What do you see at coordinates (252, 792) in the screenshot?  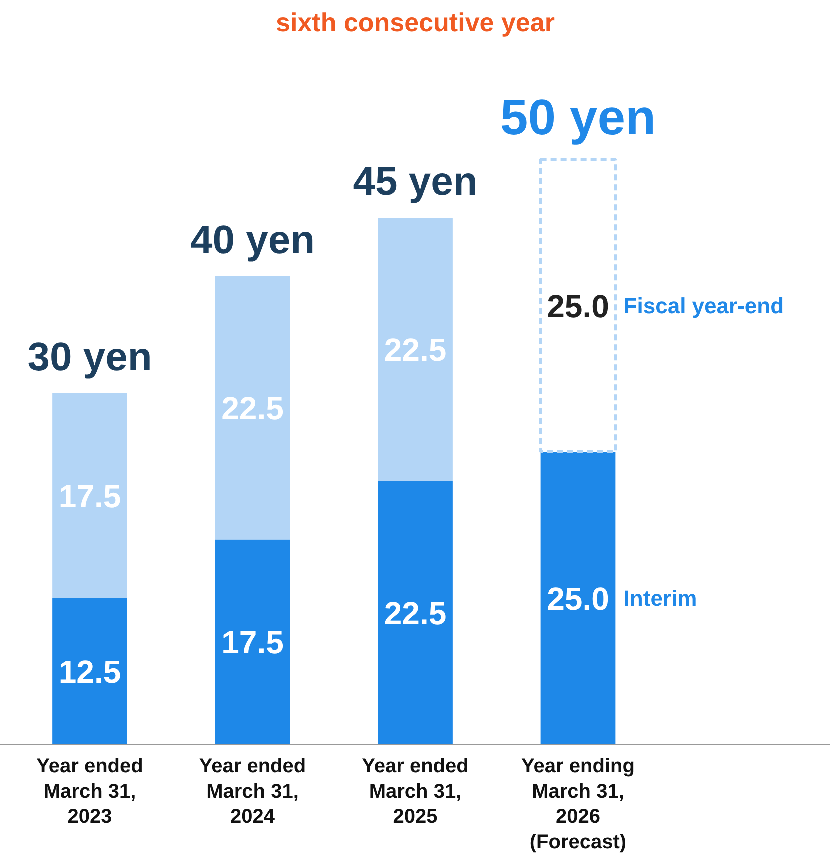 I see `x-tick-label: Year ended March 31, 2024` at bounding box center [252, 792].